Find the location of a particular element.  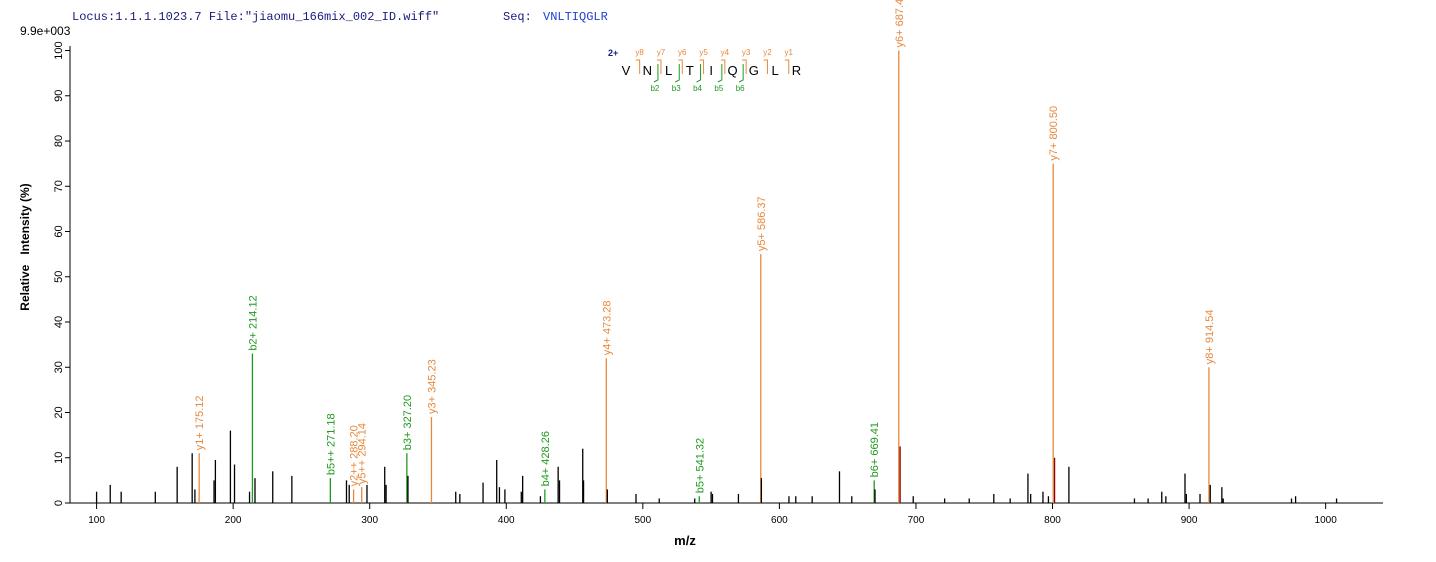

x-tick-label: 400 is located at coordinates (506, 520).